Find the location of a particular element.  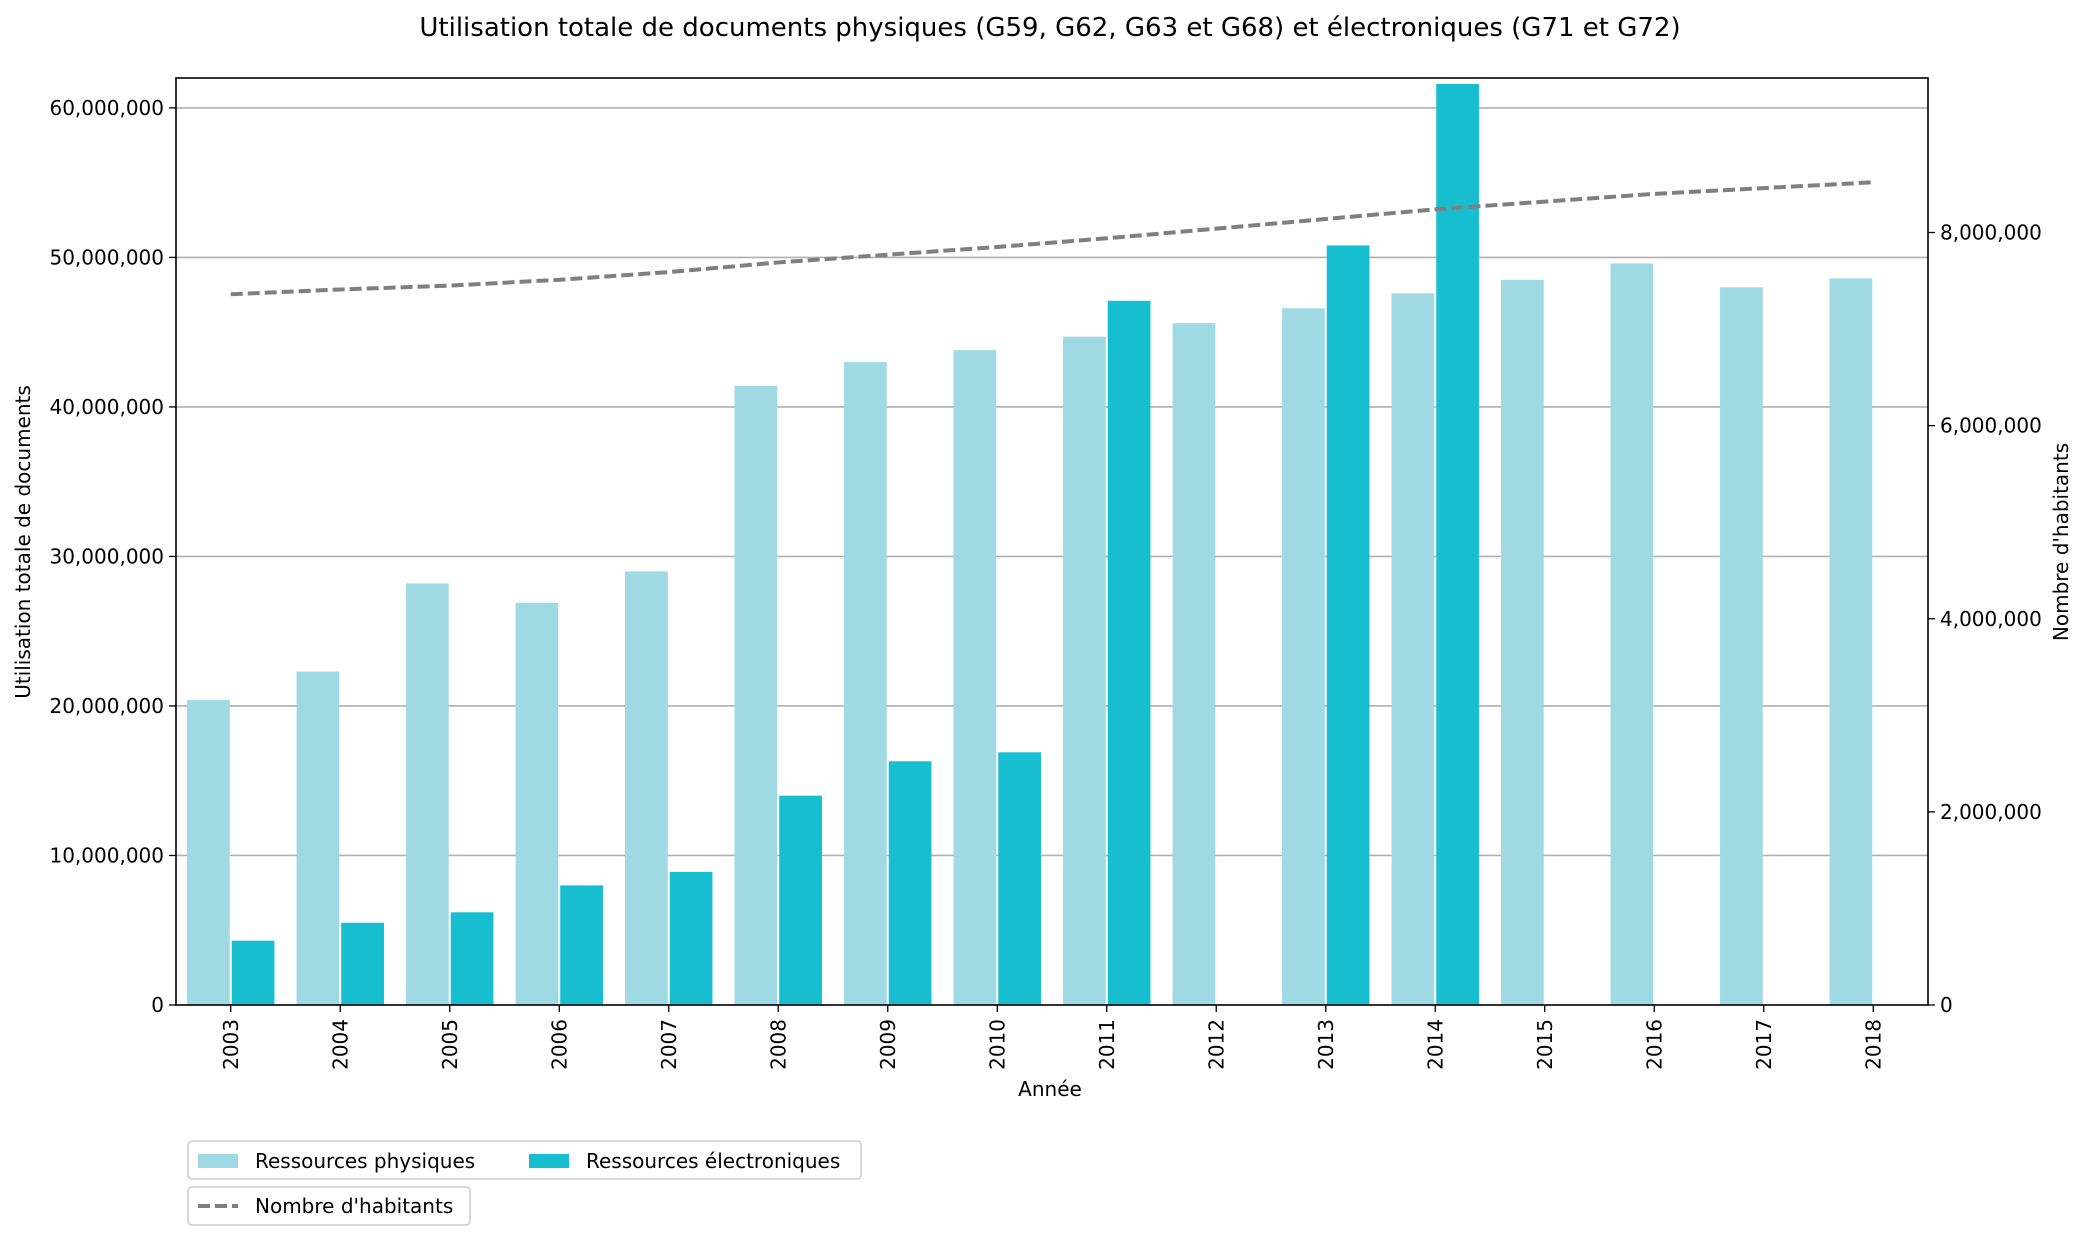

population-line is located at coordinates (1052, 238).